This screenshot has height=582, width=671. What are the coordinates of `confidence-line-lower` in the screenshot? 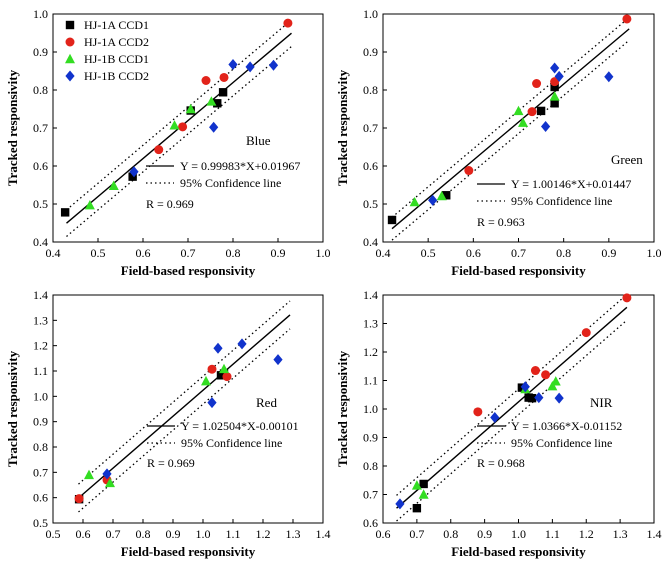 It's located at (184, 420).